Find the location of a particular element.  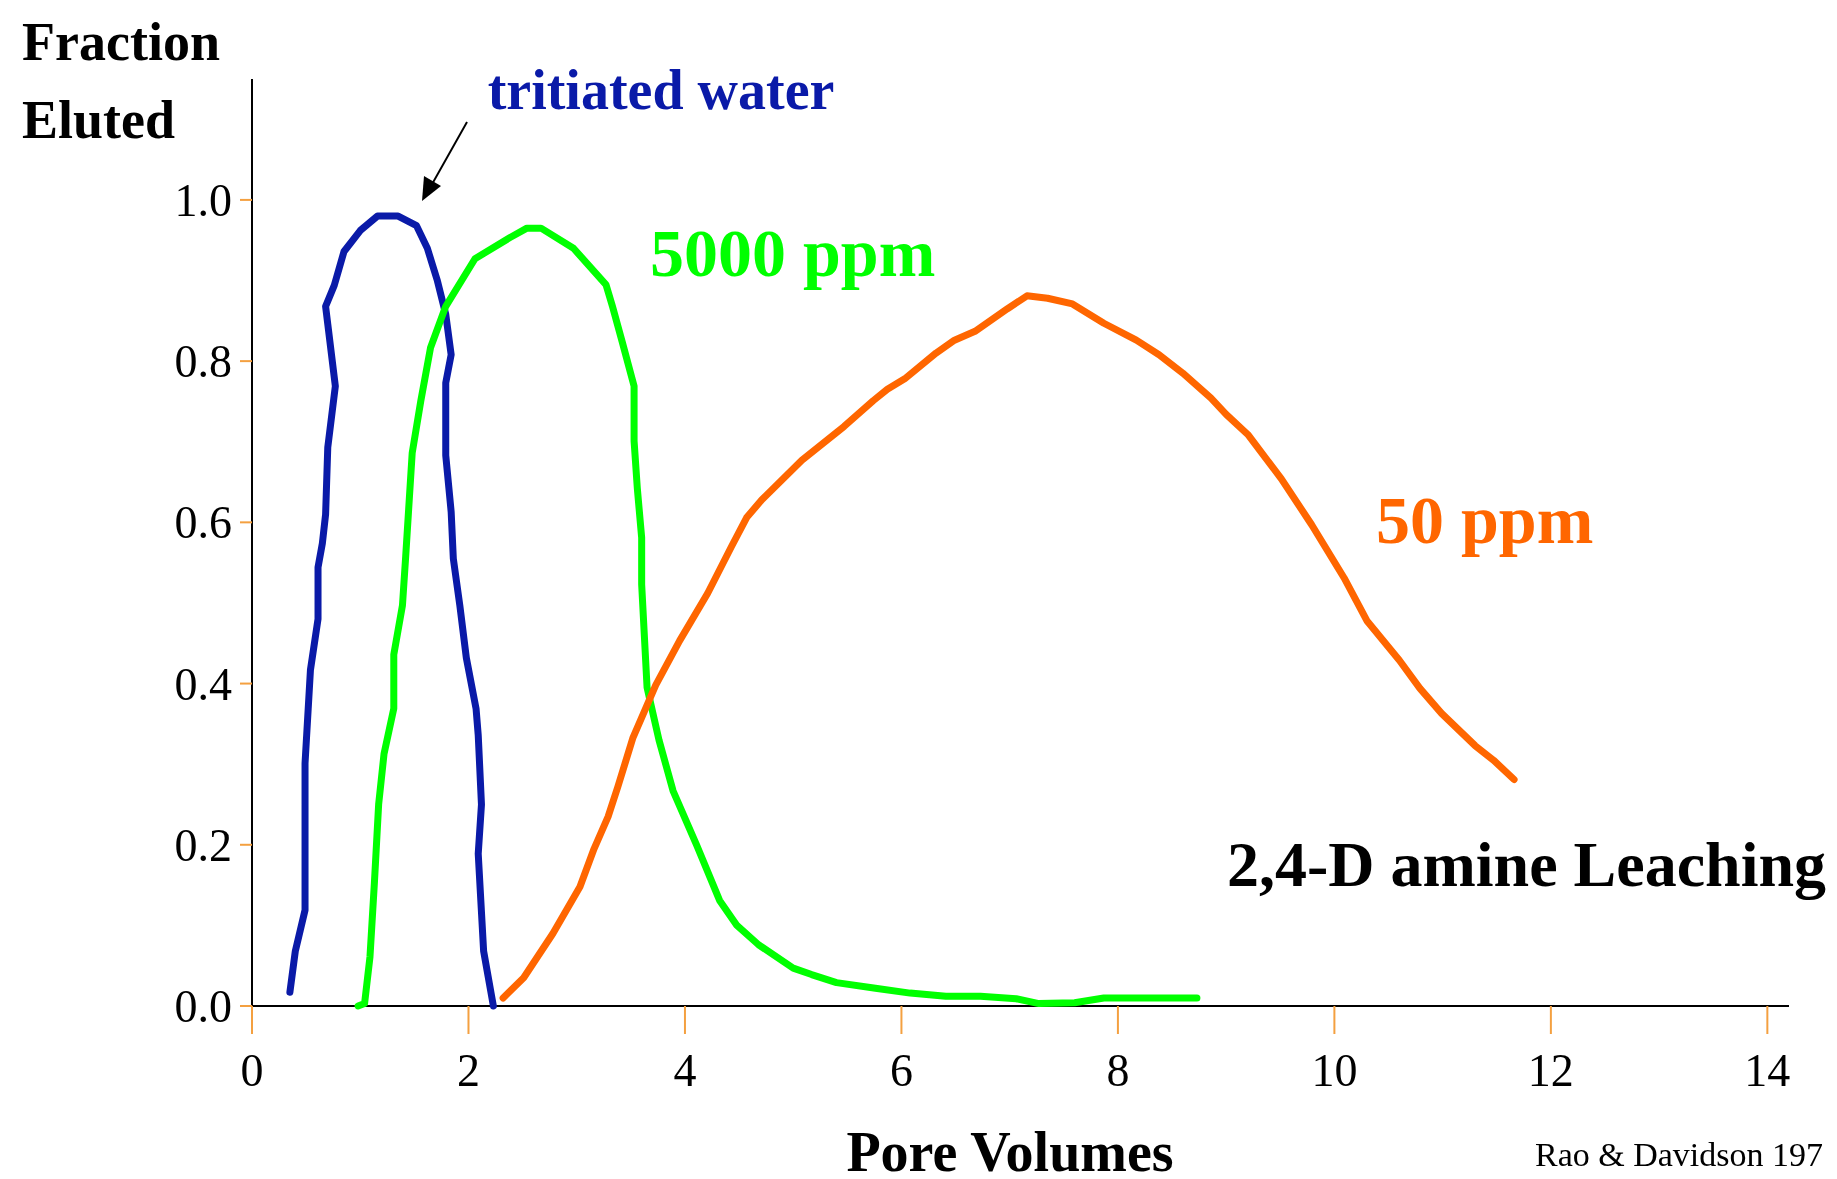

text: tritiated water is located at coordinates (661, 90).